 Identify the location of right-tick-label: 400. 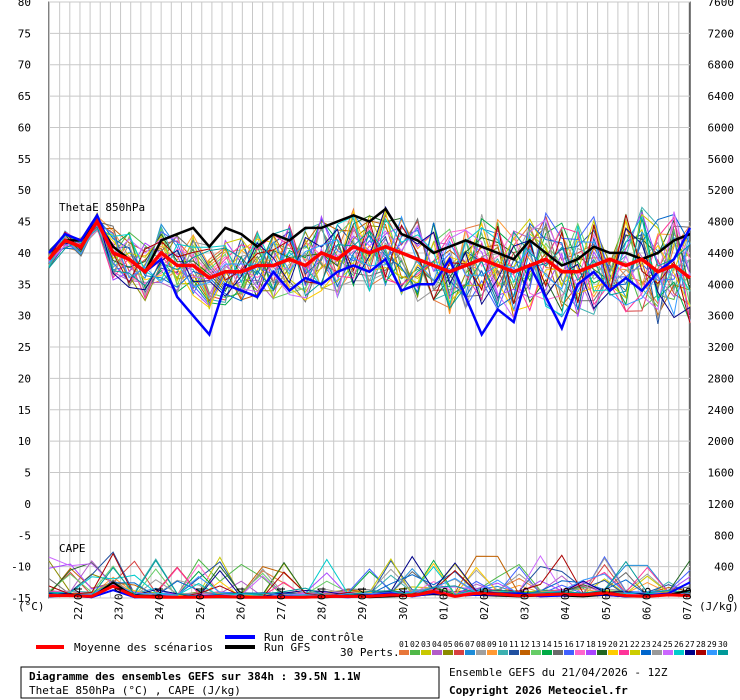
(724, 567).